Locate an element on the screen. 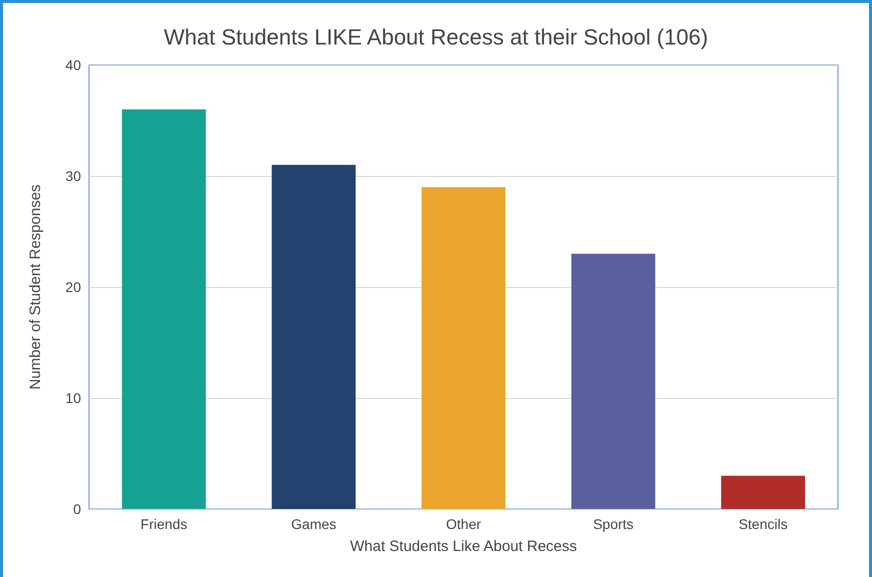 This screenshot has height=577, width=872. x-tick-label: Other is located at coordinates (464, 524).